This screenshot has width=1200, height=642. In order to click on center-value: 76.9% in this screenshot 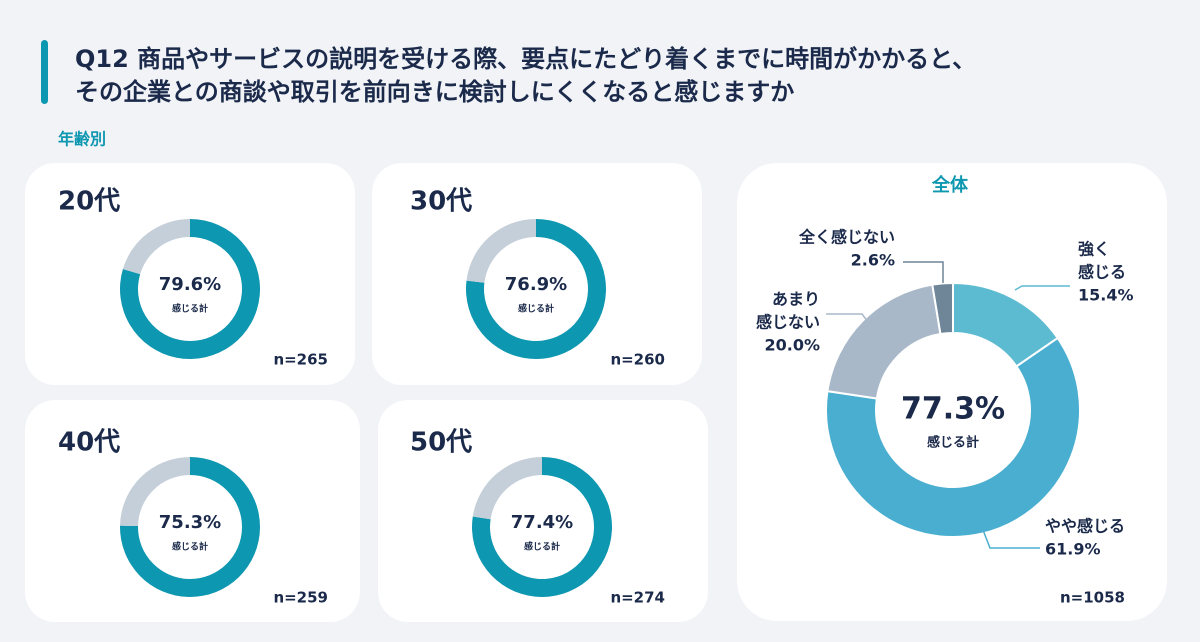, I will do `click(536, 284)`.